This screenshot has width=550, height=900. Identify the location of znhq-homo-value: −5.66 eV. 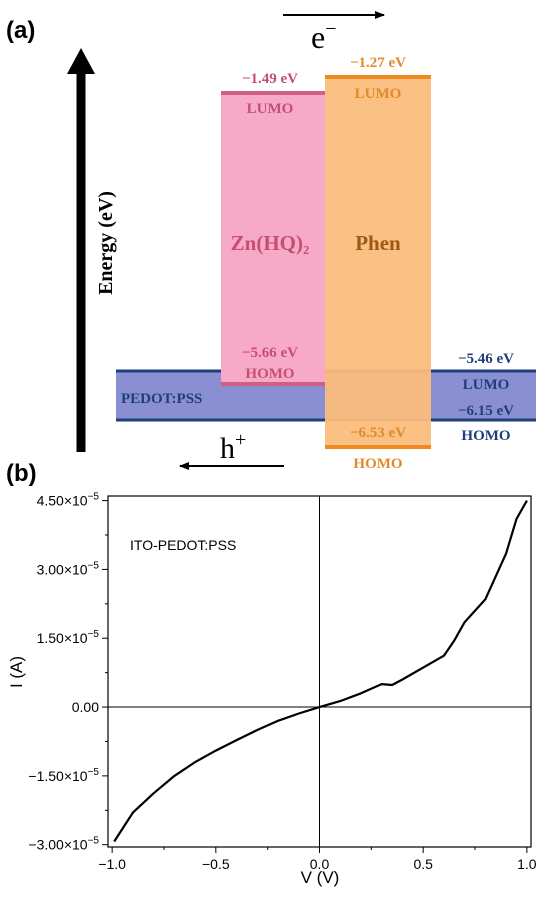
(270, 353).